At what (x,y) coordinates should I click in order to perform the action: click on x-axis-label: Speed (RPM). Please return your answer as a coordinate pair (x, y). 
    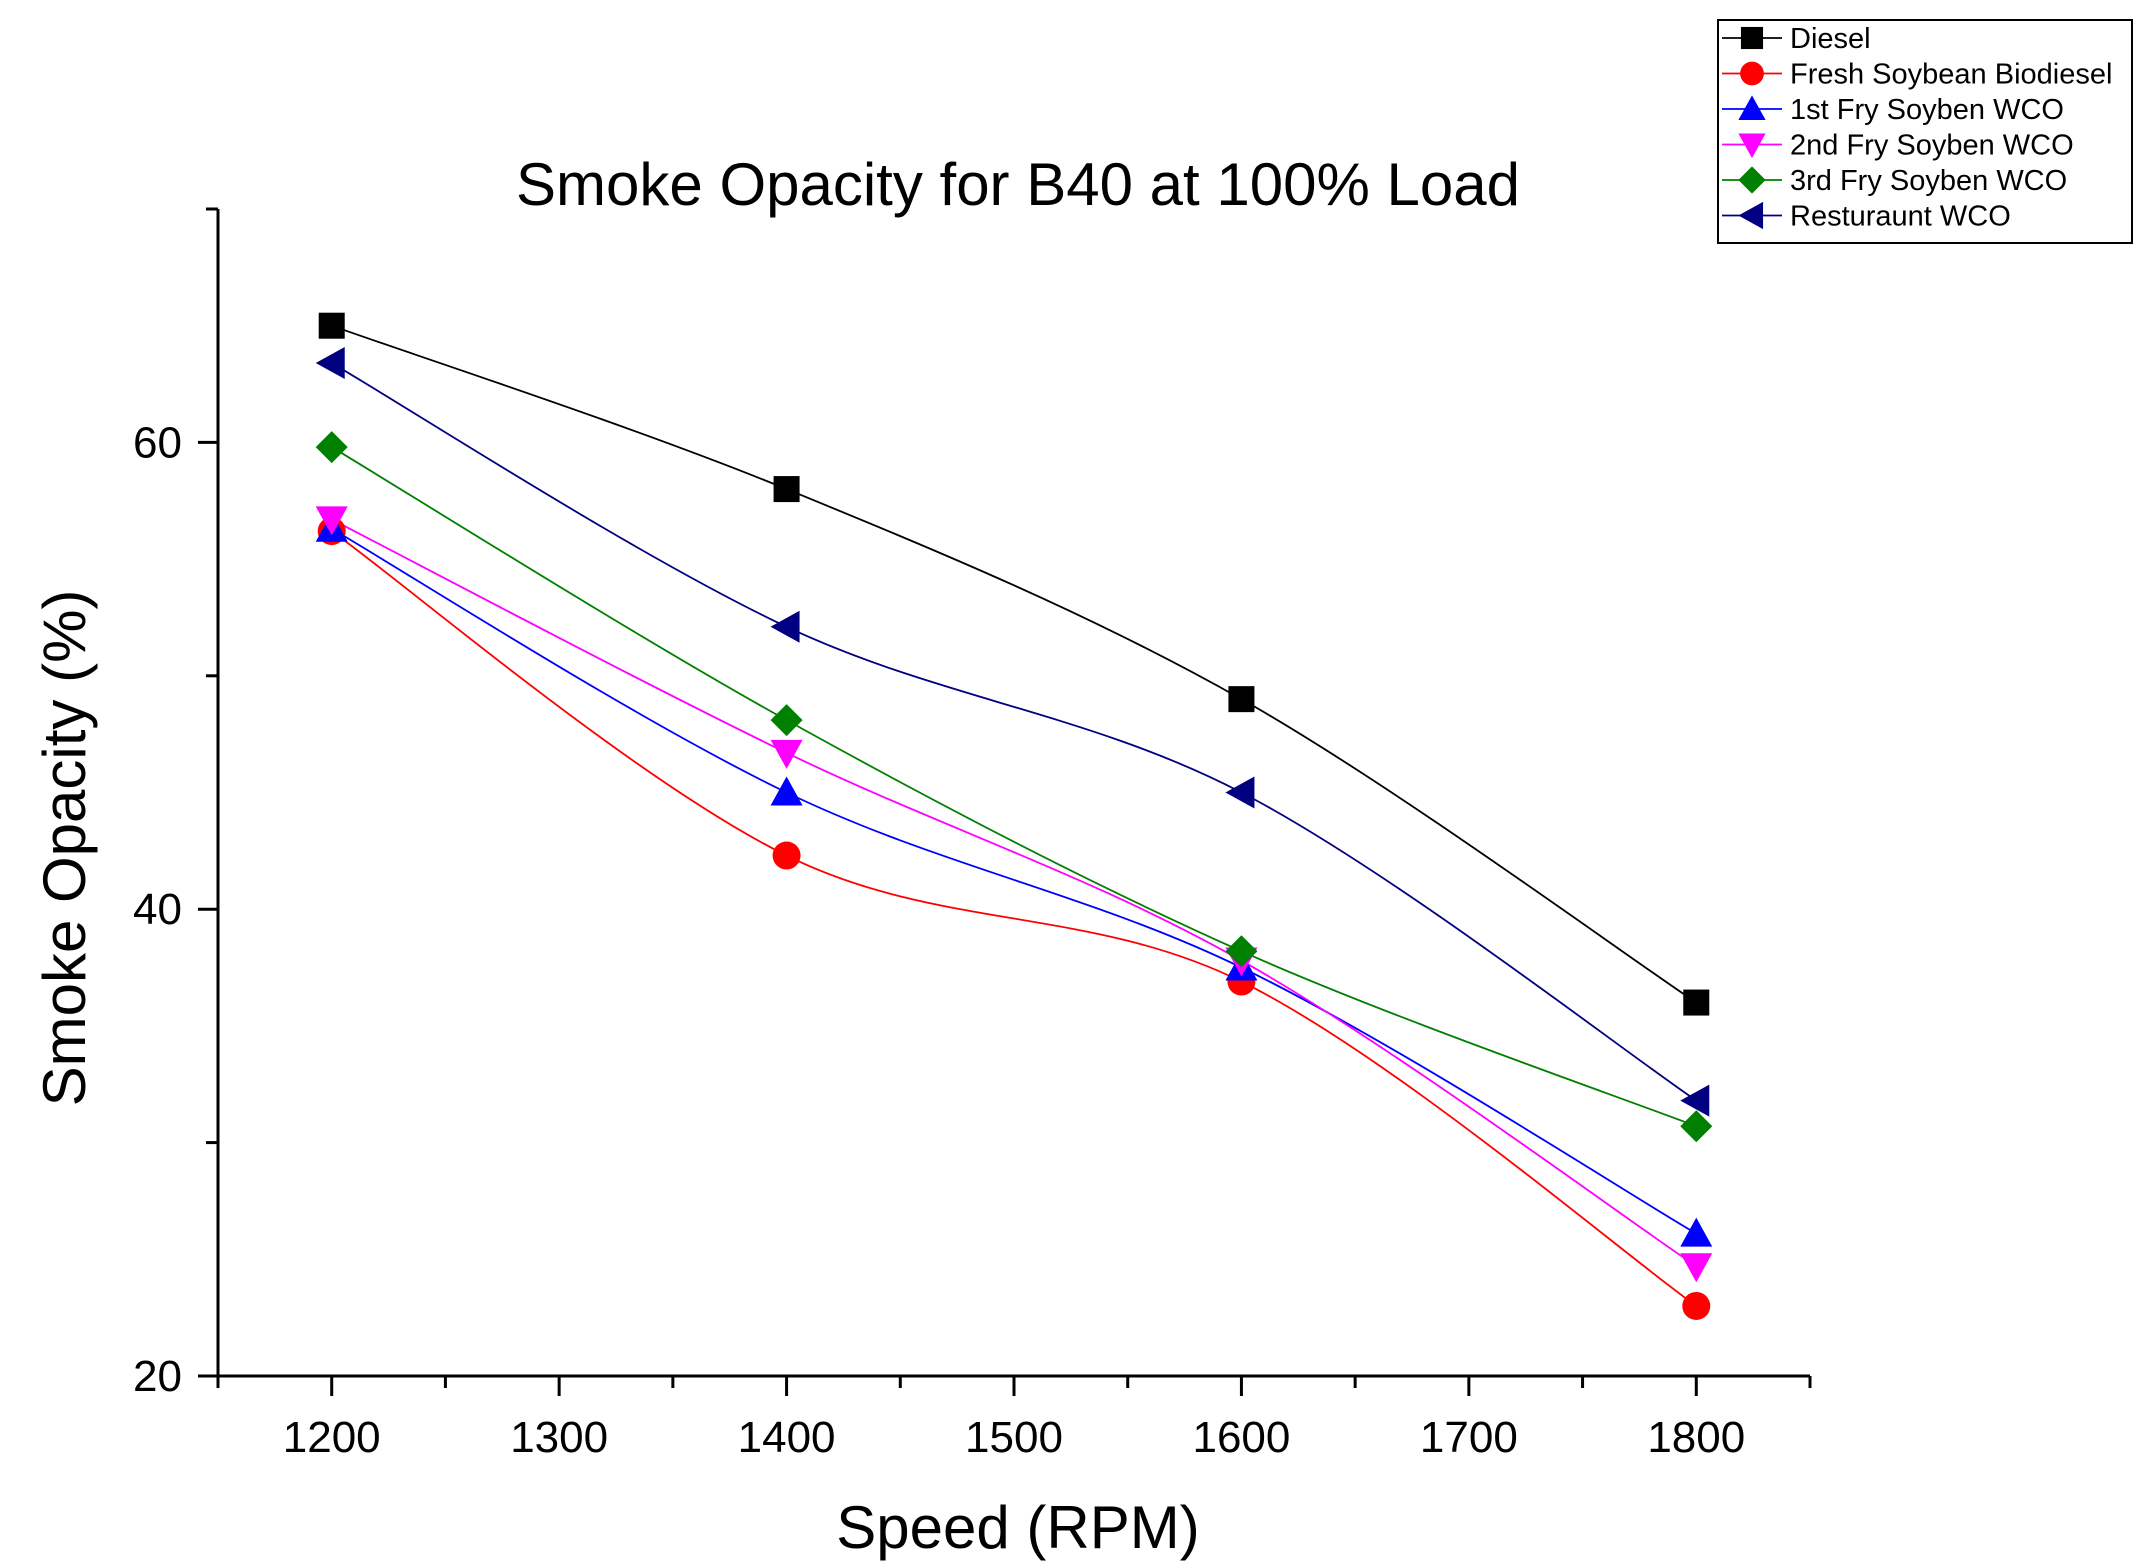
    Looking at the image, I should click on (1017, 1527).